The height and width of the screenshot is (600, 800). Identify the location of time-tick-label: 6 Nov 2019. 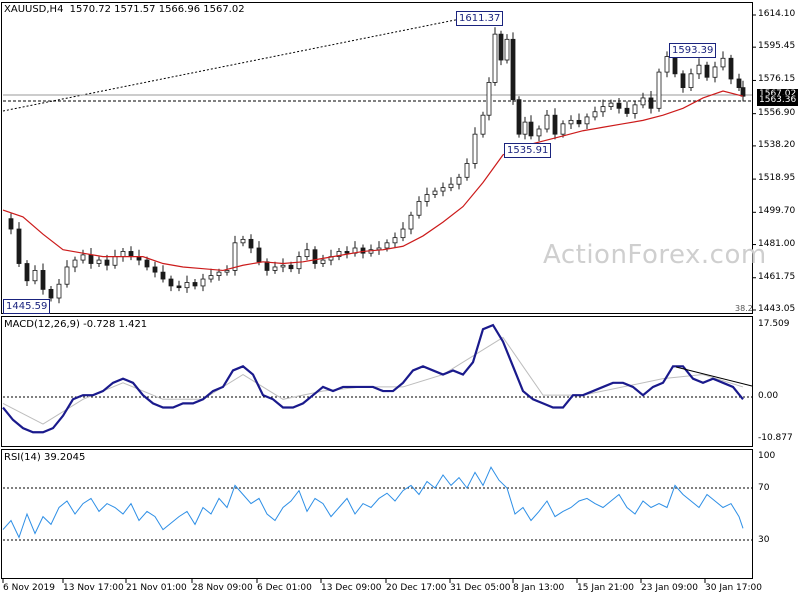
(29, 588).